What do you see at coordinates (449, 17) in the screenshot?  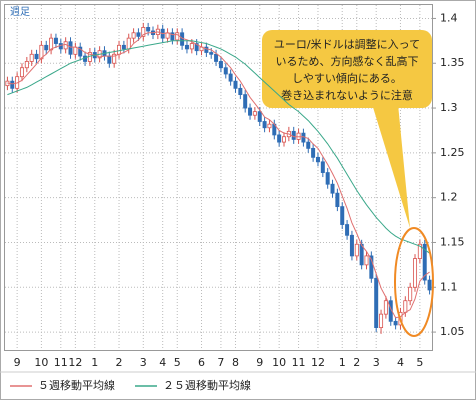 I see `y-tick-label: 1.4` at bounding box center [449, 17].